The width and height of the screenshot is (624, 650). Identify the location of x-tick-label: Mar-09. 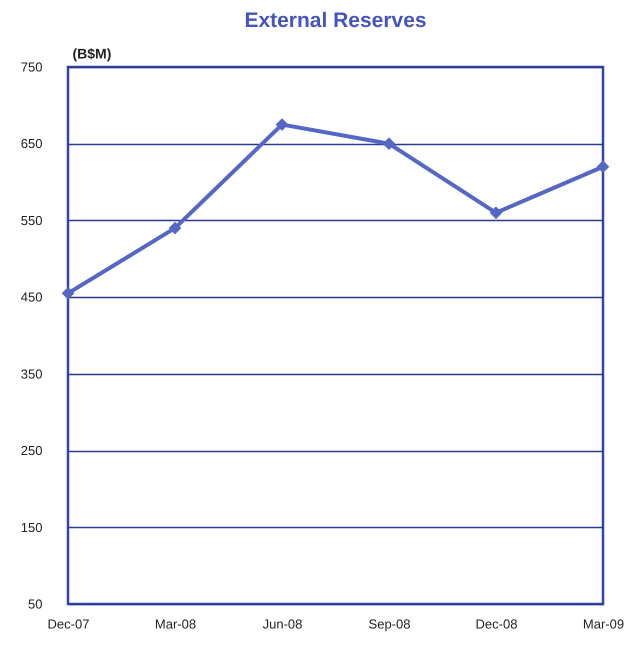
(603, 624).